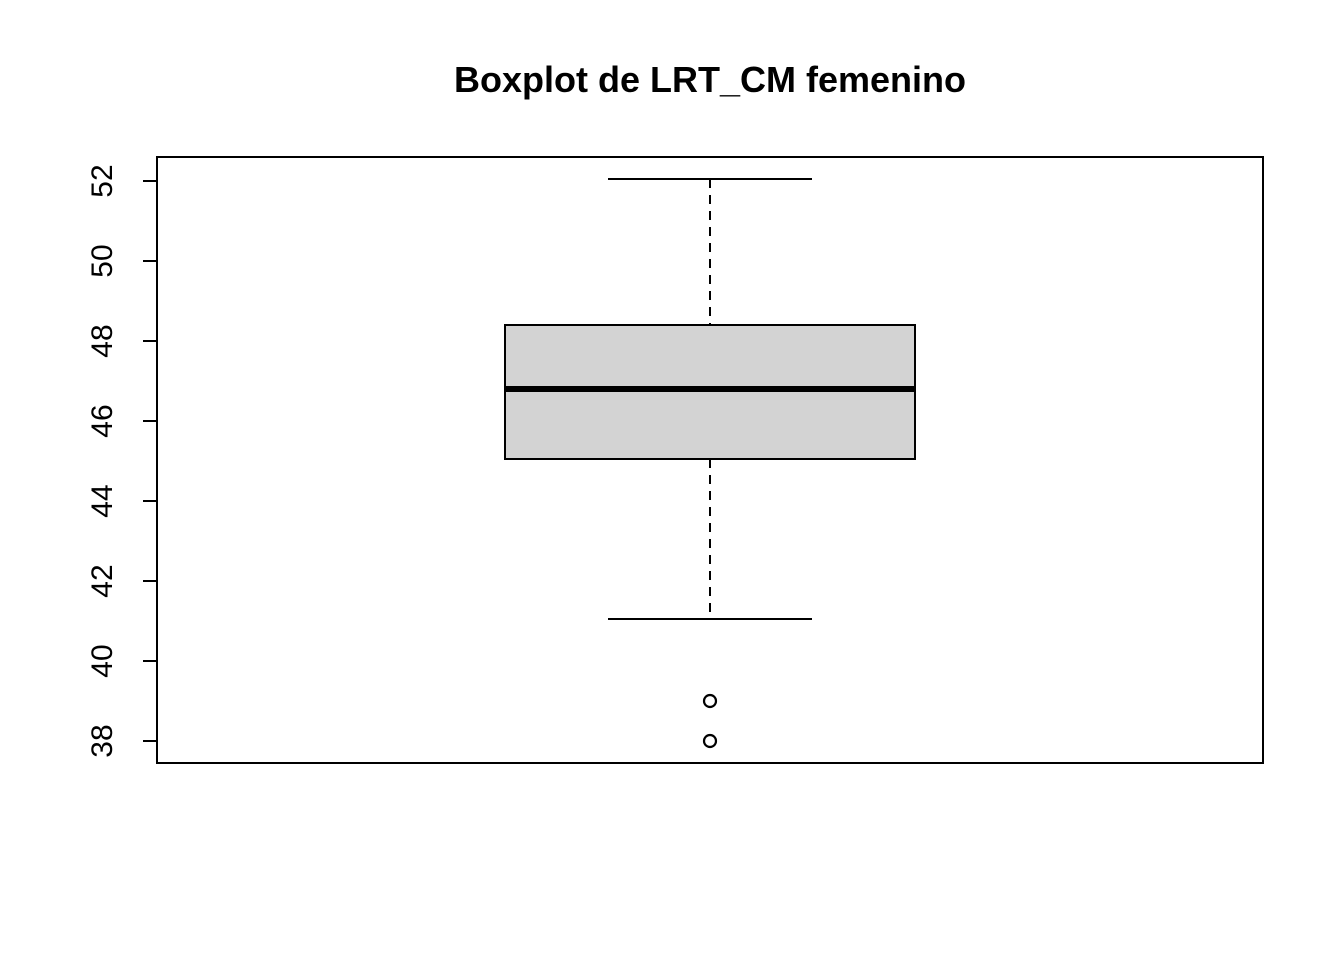 This screenshot has height=960, width=1344. Describe the element at coordinates (122, 461) in the screenshot. I see `y-axis: 38 40 42 44 46 48 50 52` at that location.